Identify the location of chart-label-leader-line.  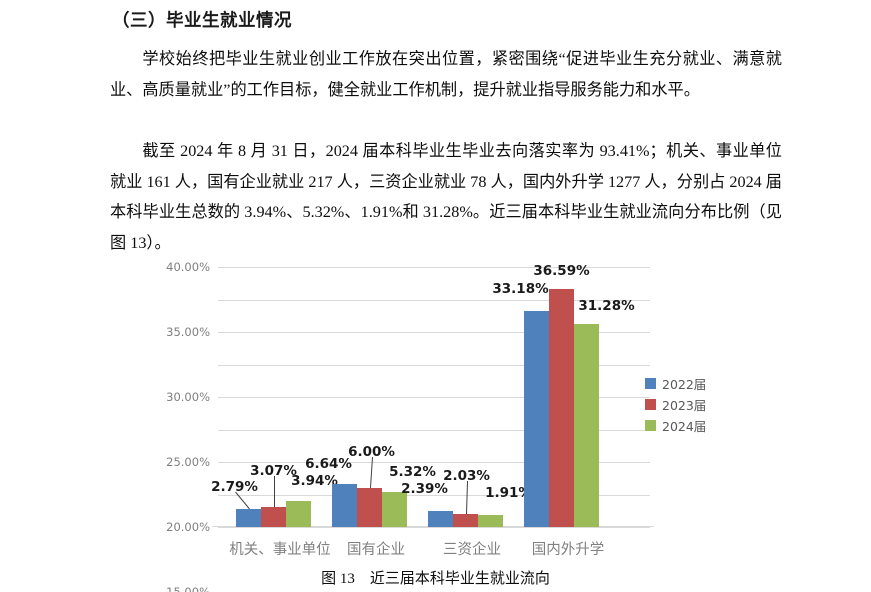
(274, 492).